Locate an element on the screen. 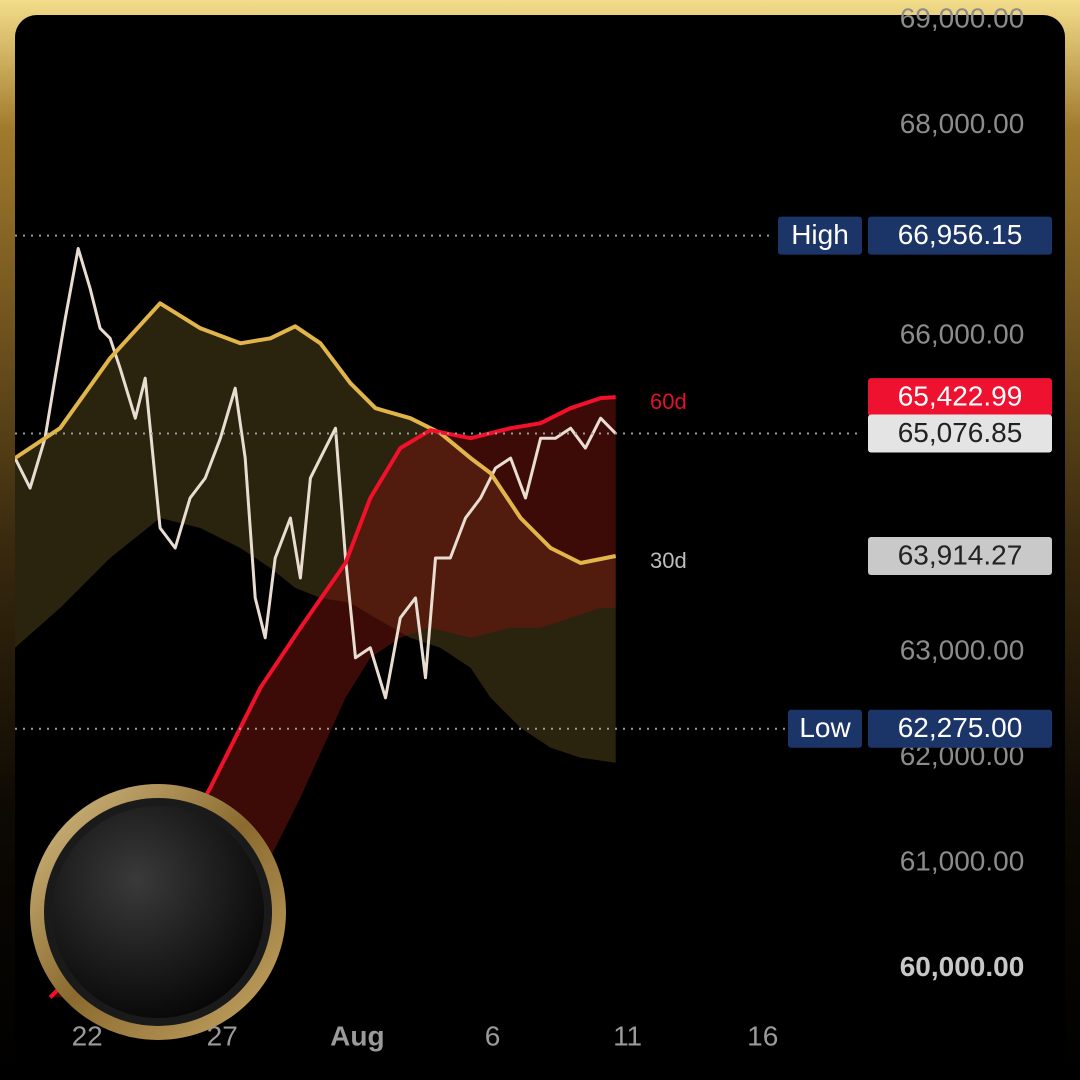 The width and height of the screenshot is (1080, 1080). value-tag-label: 66,956.15 is located at coordinates (960, 234).